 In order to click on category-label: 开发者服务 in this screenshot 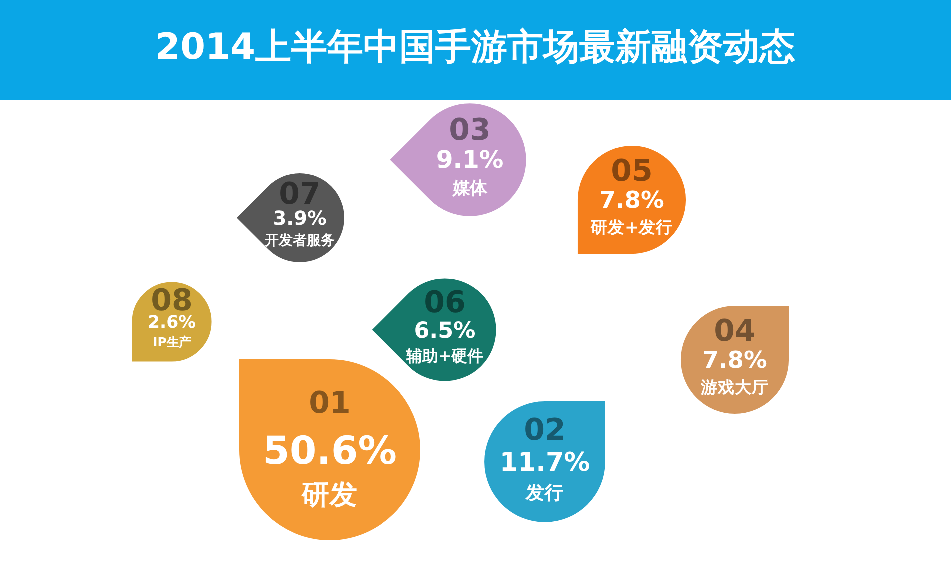, I will do `click(299, 241)`.